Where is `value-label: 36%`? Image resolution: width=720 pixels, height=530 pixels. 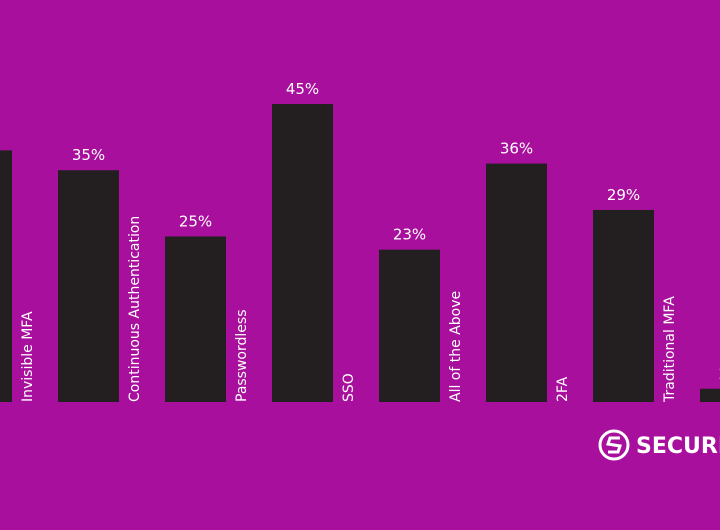
value-label: 36% is located at coordinates (516, 149).